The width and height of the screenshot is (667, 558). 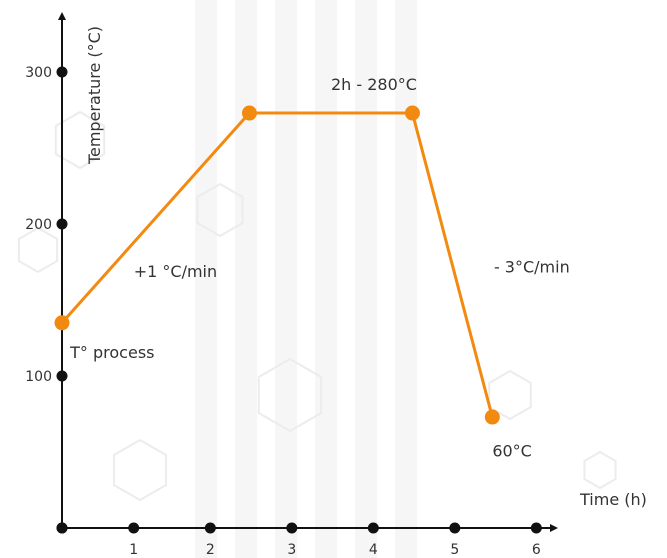 I want to click on y-tick-label: 100, so click(x=38, y=377).